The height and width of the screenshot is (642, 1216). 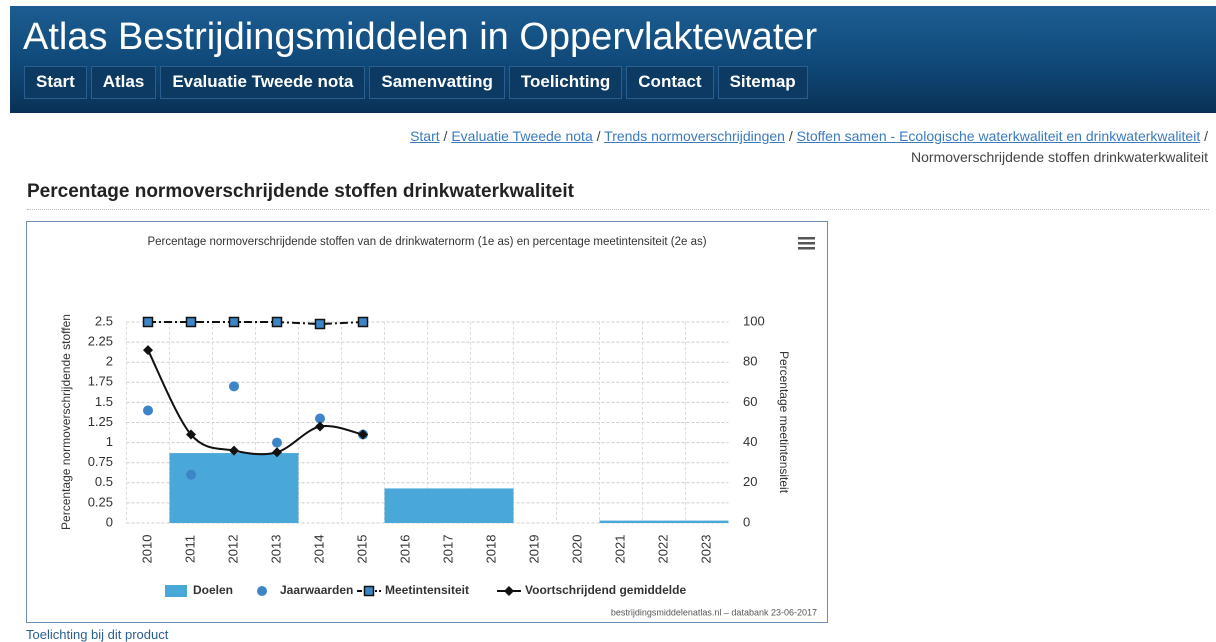 What do you see at coordinates (447, 549) in the screenshot?
I see `x-tick-label: 2017` at bounding box center [447, 549].